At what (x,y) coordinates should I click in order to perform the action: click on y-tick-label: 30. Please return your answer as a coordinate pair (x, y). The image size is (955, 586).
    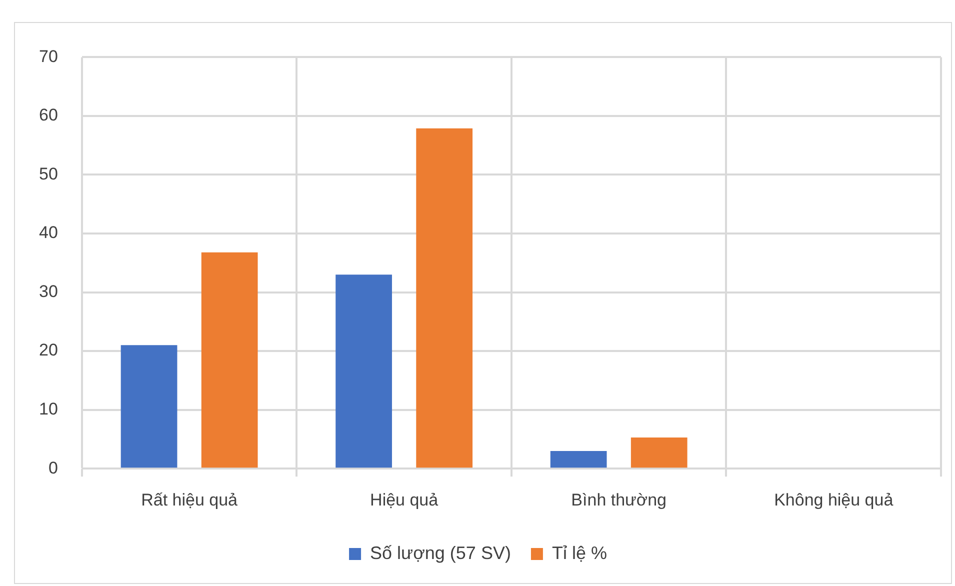
    Looking at the image, I should click on (48, 291).